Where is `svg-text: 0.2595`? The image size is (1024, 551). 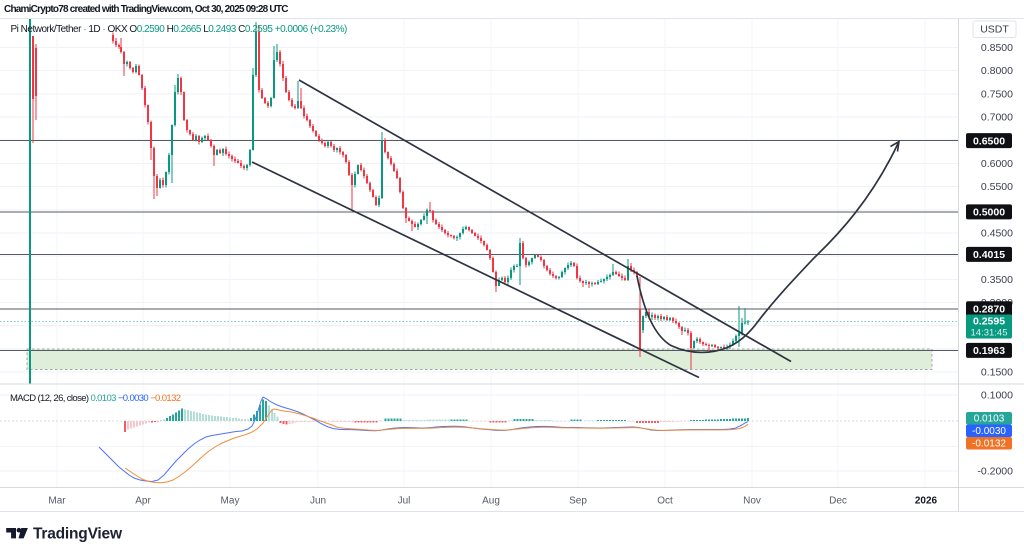 svg-text: 0.2595 is located at coordinates (989, 322).